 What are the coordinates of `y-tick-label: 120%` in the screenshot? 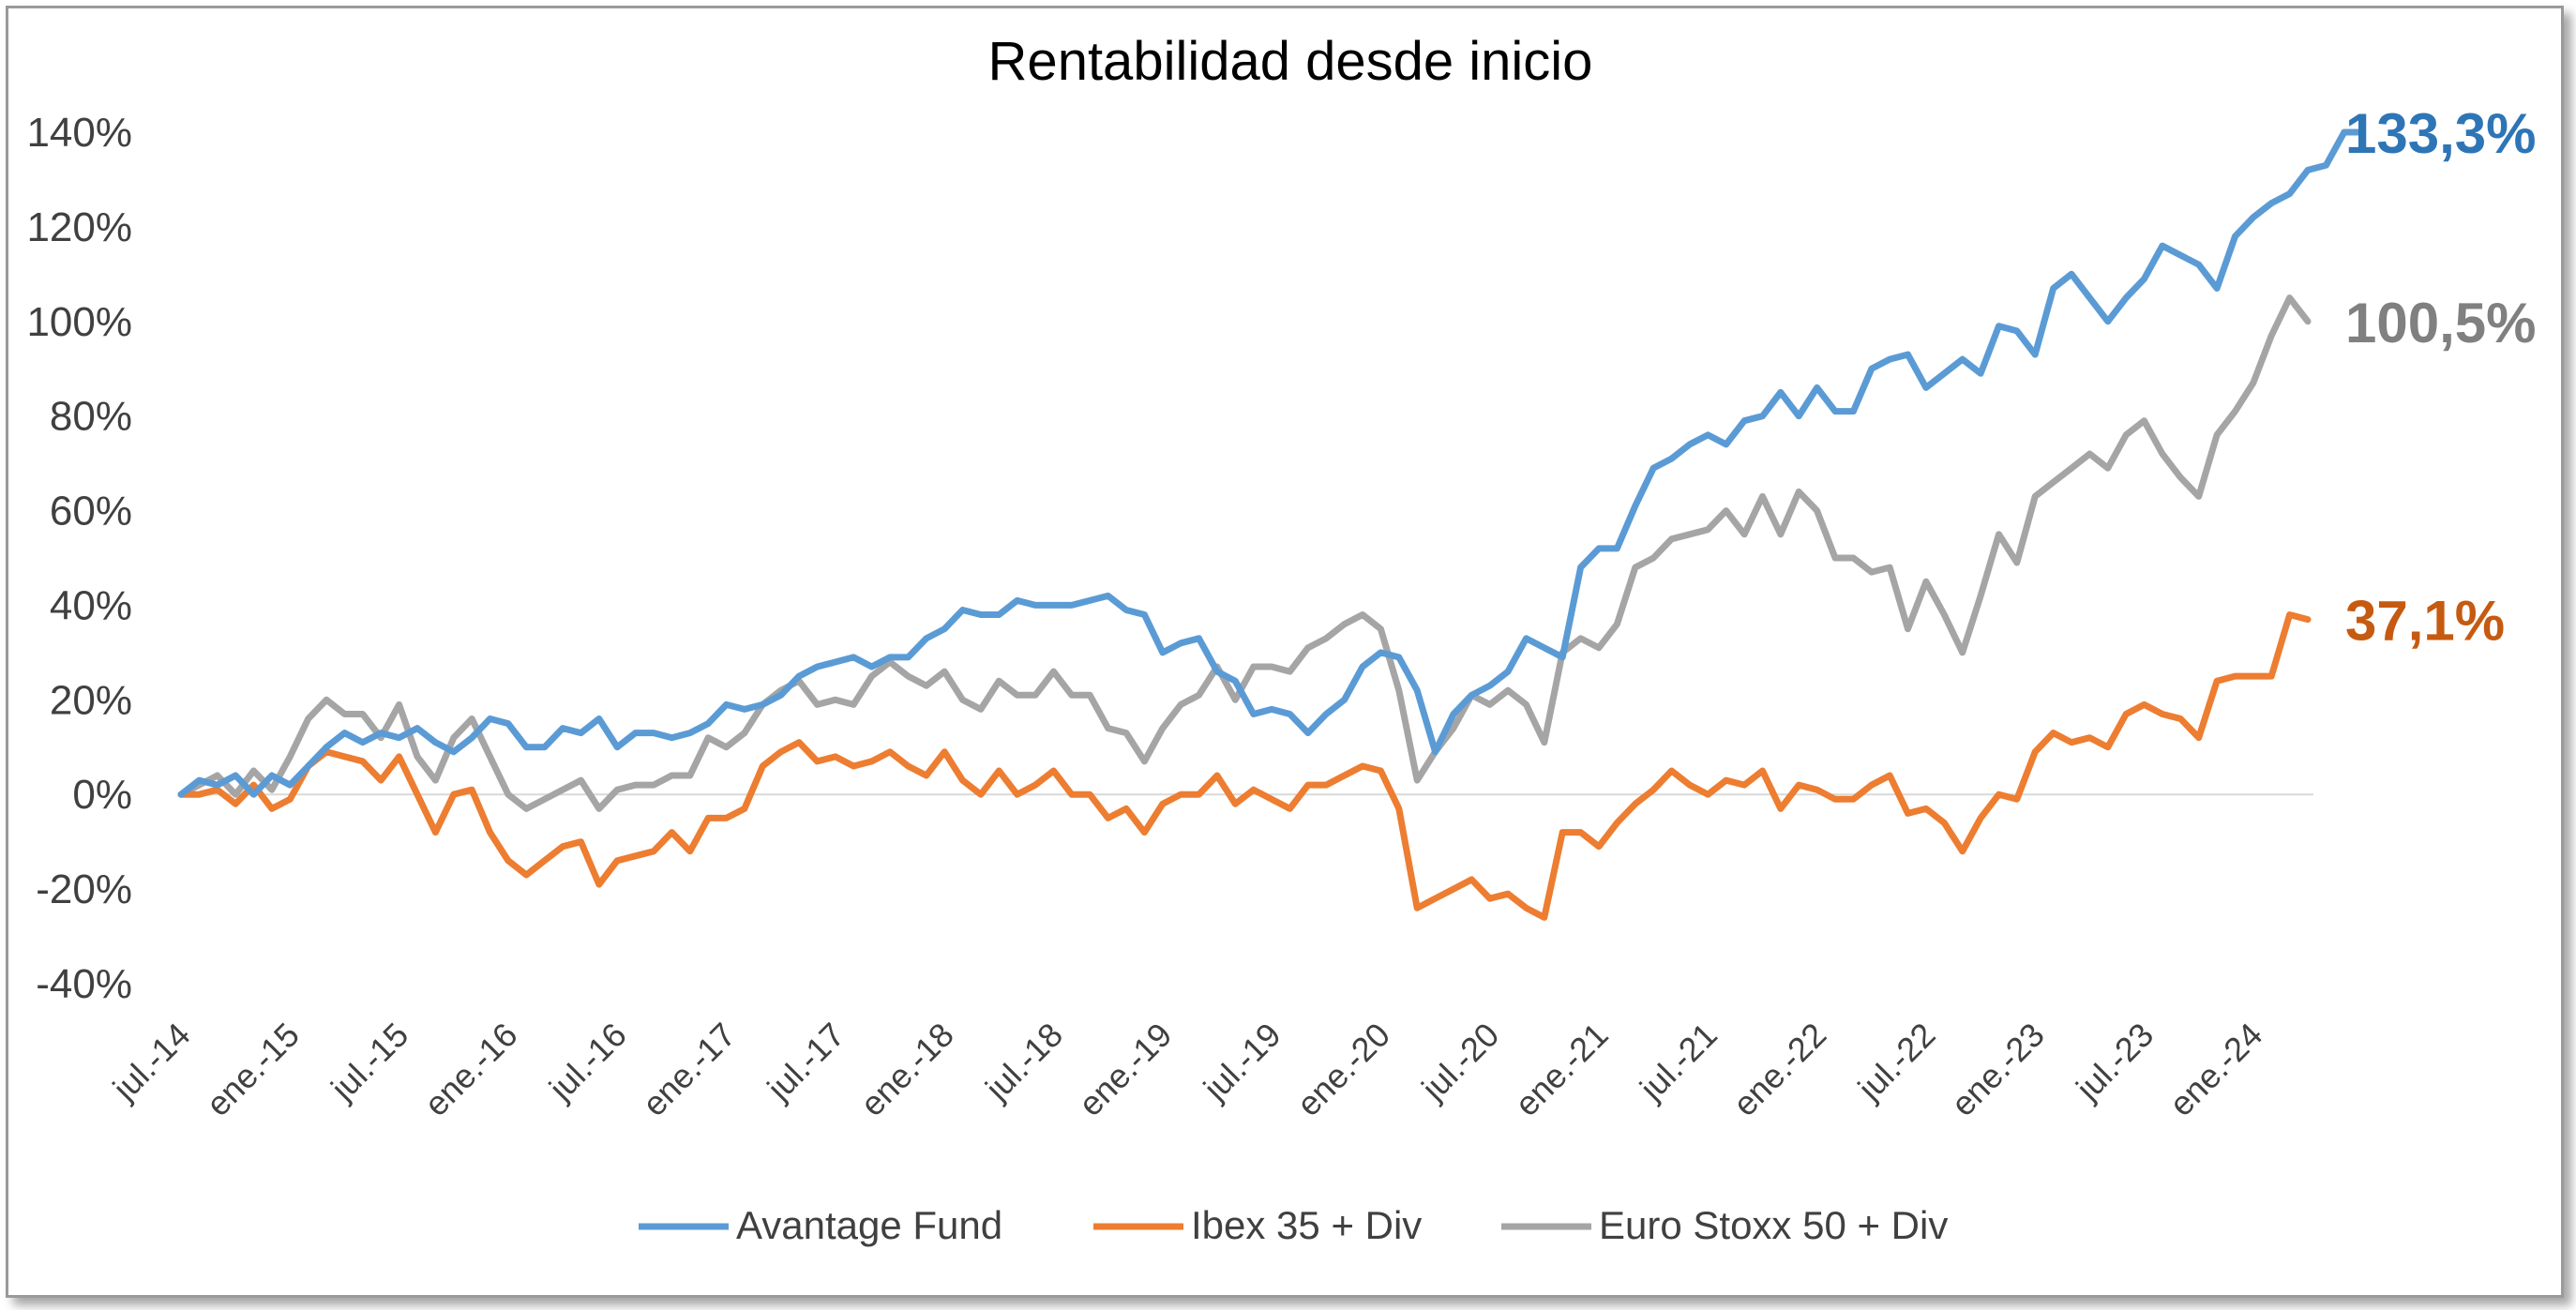 It's located at (79, 227).